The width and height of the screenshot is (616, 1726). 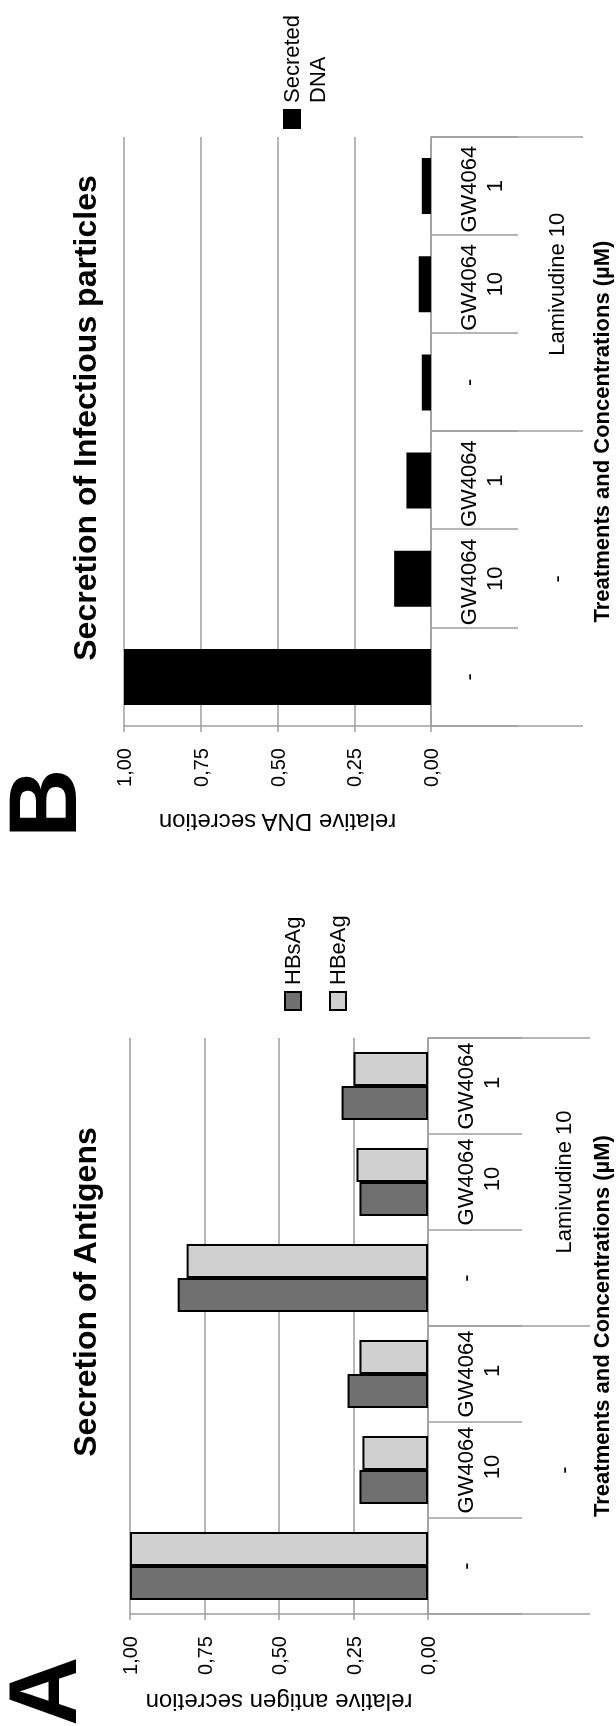 I want to click on text: HBeAg, so click(x=338, y=950).